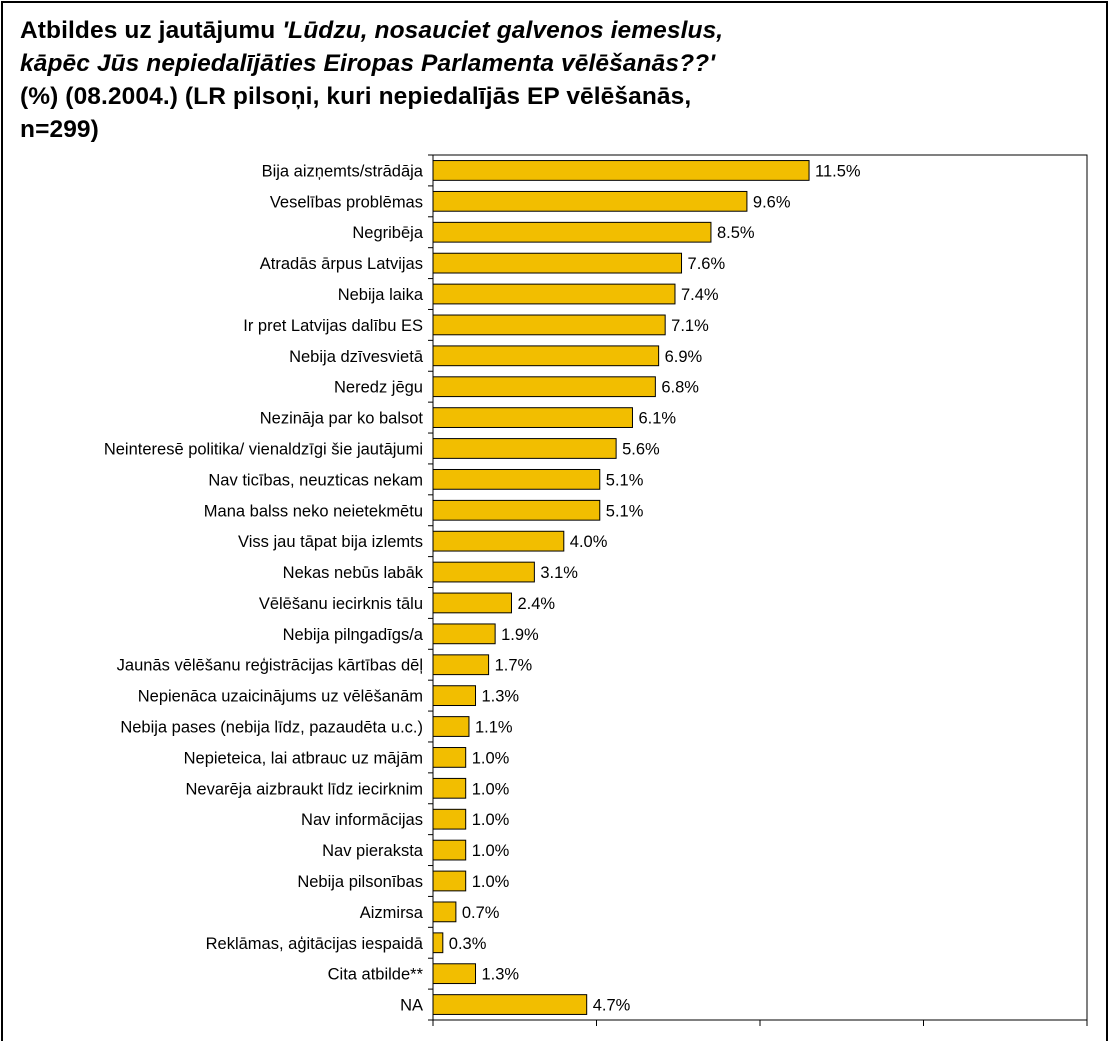 The height and width of the screenshot is (1041, 1111). What do you see at coordinates (468, 944) in the screenshot?
I see `value-label: 0.3%` at bounding box center [468, 944].